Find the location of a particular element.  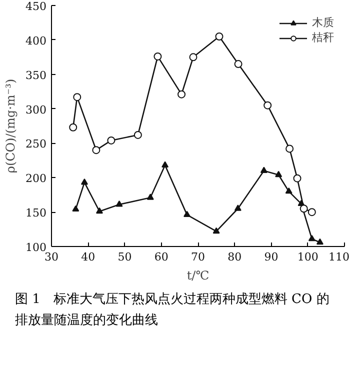

y-tick-label: 150 is located at coordinates (36, 213).